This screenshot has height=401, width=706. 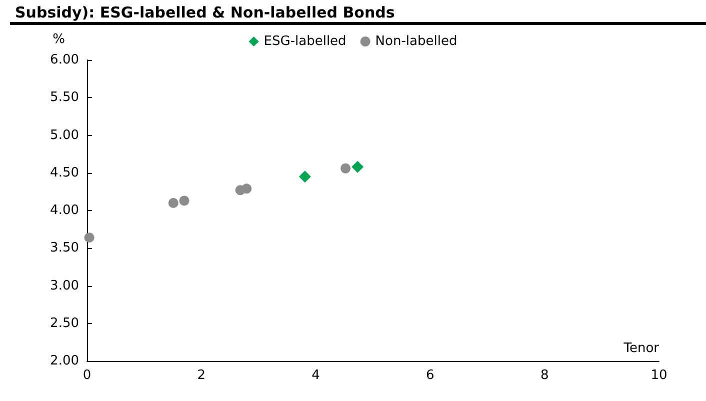 What do you see at coordinates (64, 323) in the screenshot?
I see `y-tick-label: 2.50` at bounding box center [64, 323].